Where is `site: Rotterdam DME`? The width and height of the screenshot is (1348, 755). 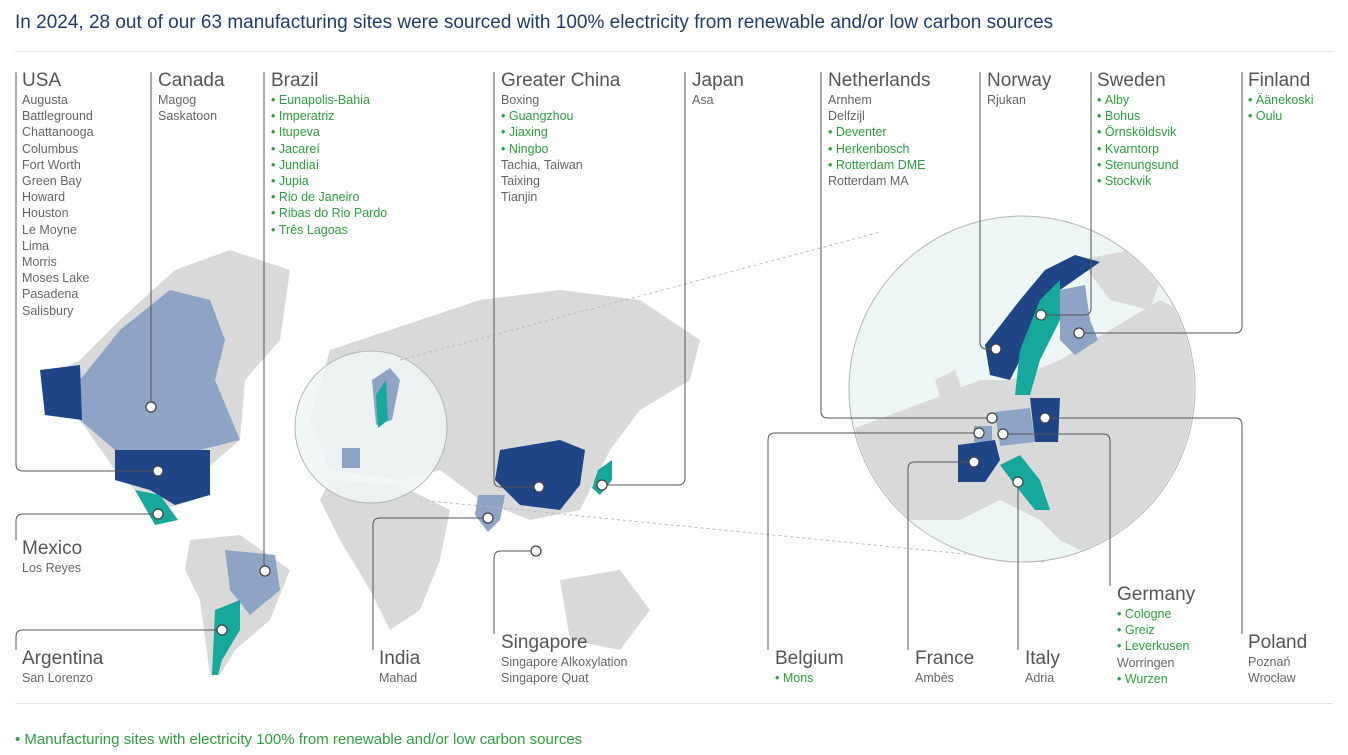
site: Rotterdam DME is located at coordinates (879, 165).